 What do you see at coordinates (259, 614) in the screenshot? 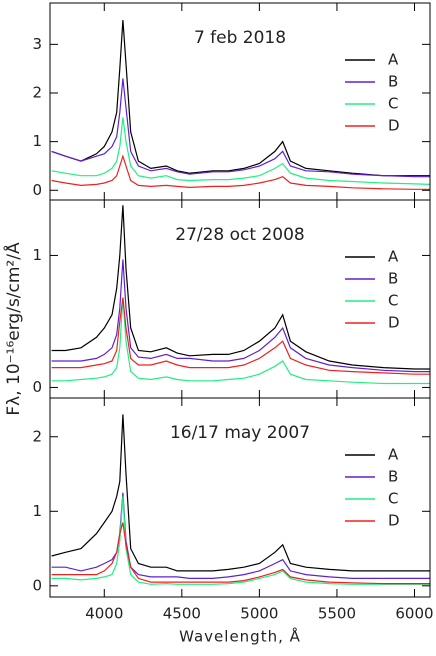
I see `x-tick-label: 5000` at bounding box center [259, 614].